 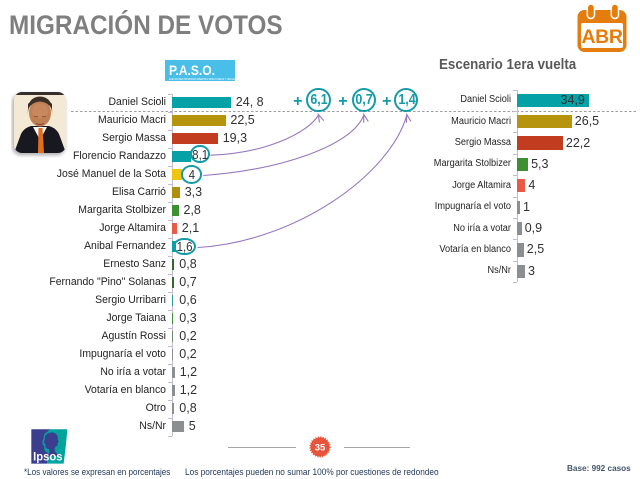 What do you see at coordinates (601, 37) in the screenshot?
I see `svg-text: ABR` at bounding box center [601, 37].